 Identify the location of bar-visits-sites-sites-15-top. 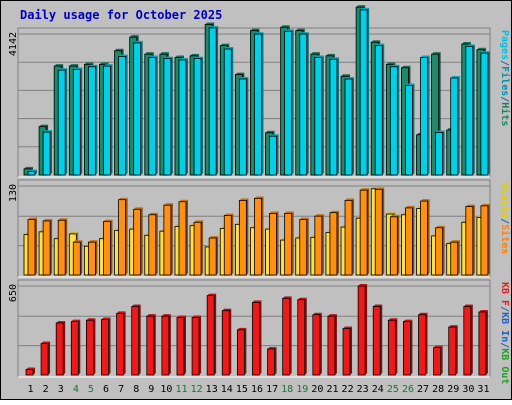
(244, 199).